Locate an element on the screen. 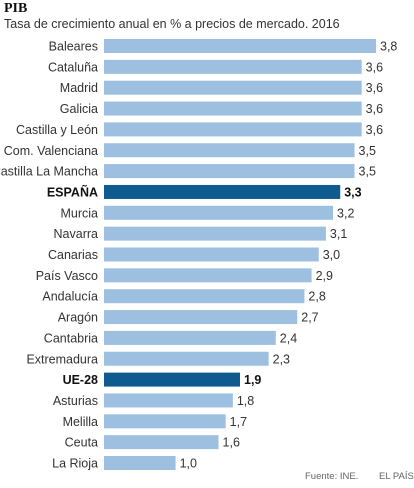  value-label-espana: 3,3 is located at coordinates (352, 192).